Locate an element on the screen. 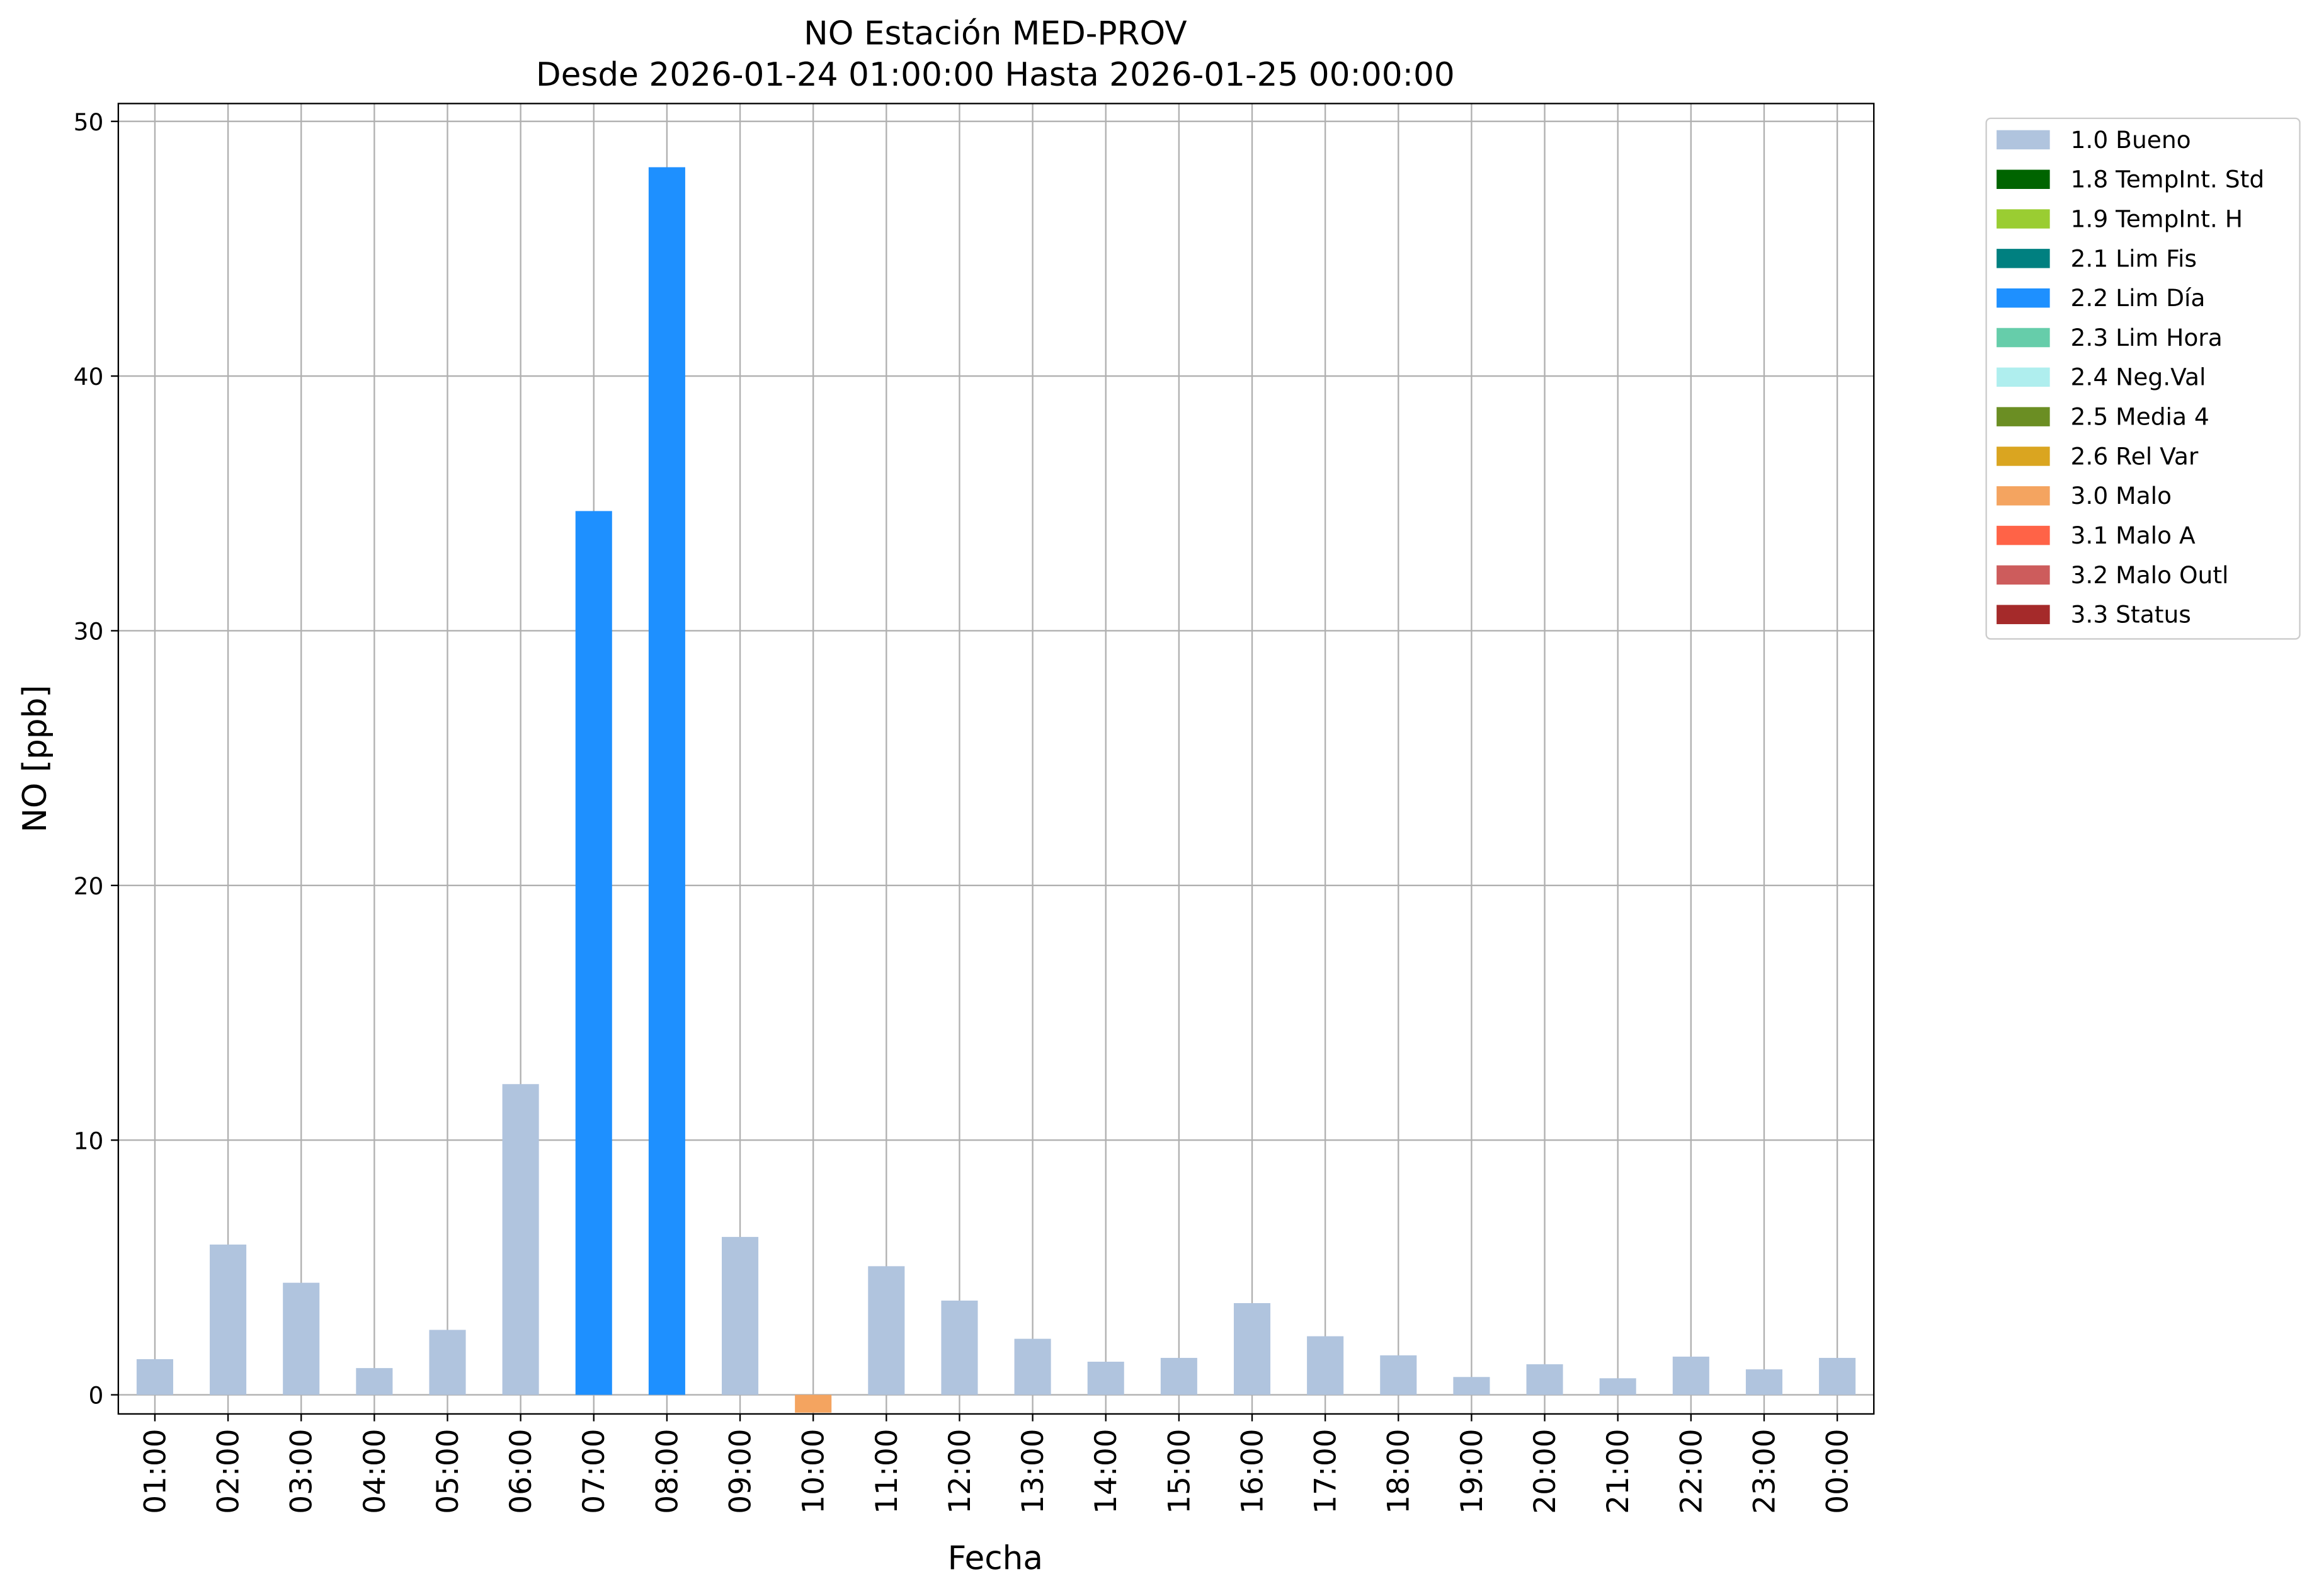 This screenshot has height=1596, width=2319. x-tick-label: 20:00 is located at coordinates (1545, 1470).